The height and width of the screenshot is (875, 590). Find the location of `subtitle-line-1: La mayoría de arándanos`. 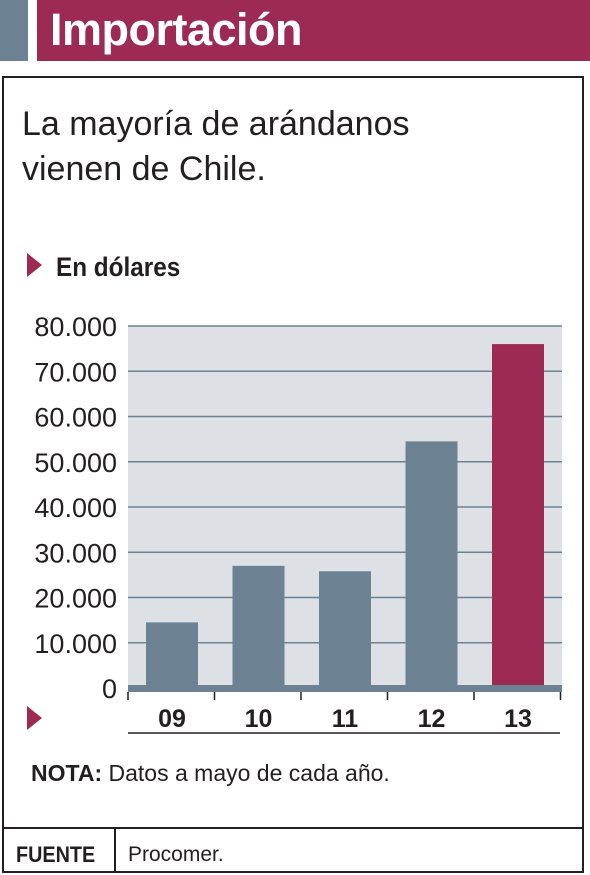

subtitle-line-1: La mayoría de arándanos is located at coordinates (216, 124).